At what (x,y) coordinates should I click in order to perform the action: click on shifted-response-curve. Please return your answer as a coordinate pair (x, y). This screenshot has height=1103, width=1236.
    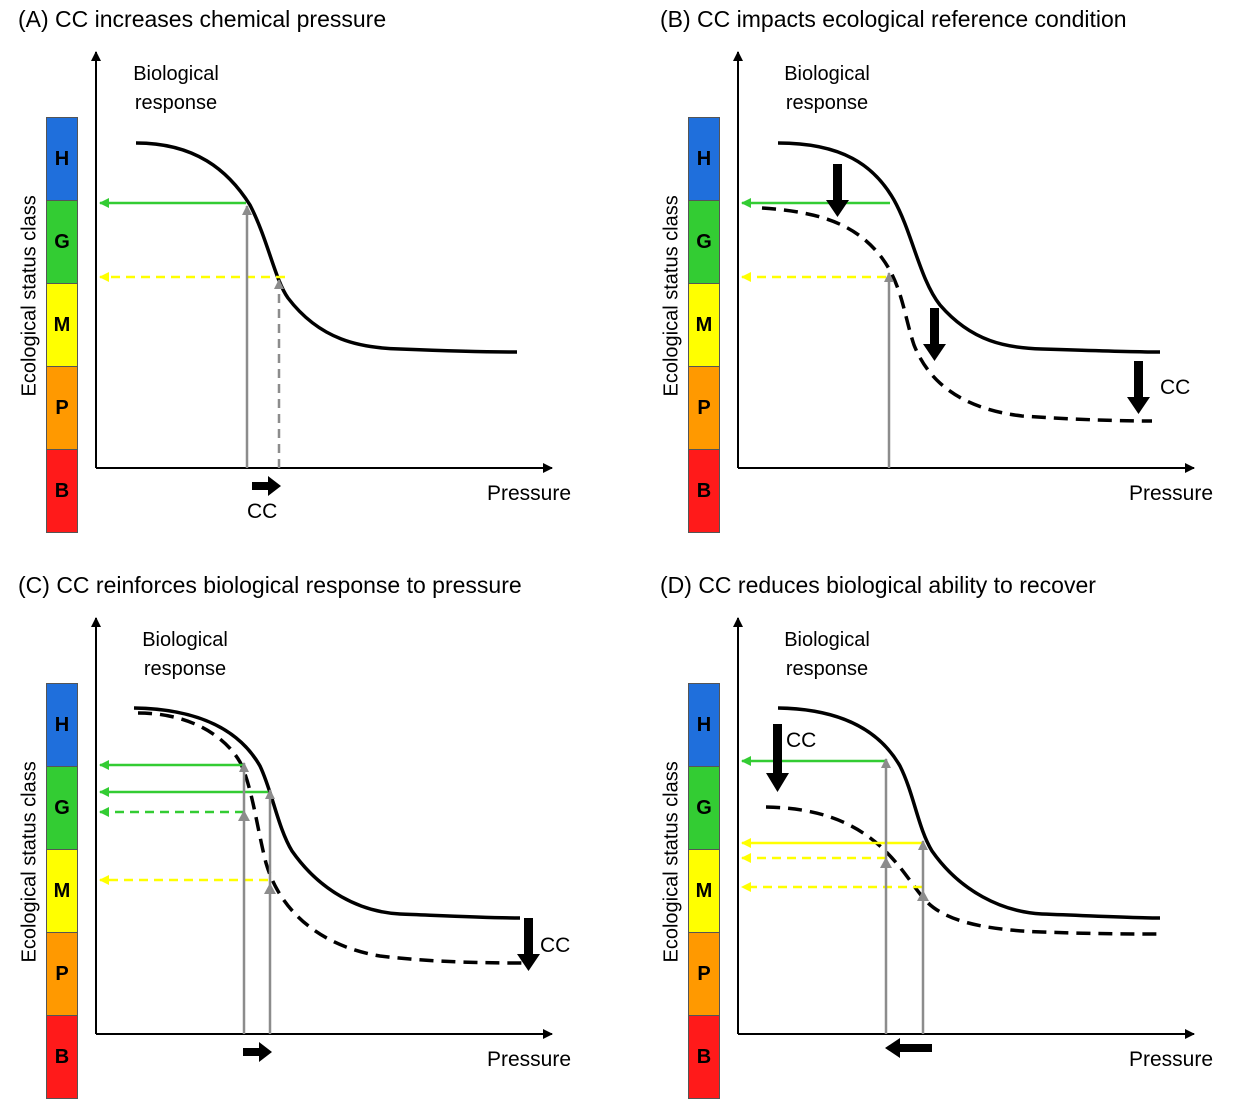
    Looking at the image, I should click on (957, 314).